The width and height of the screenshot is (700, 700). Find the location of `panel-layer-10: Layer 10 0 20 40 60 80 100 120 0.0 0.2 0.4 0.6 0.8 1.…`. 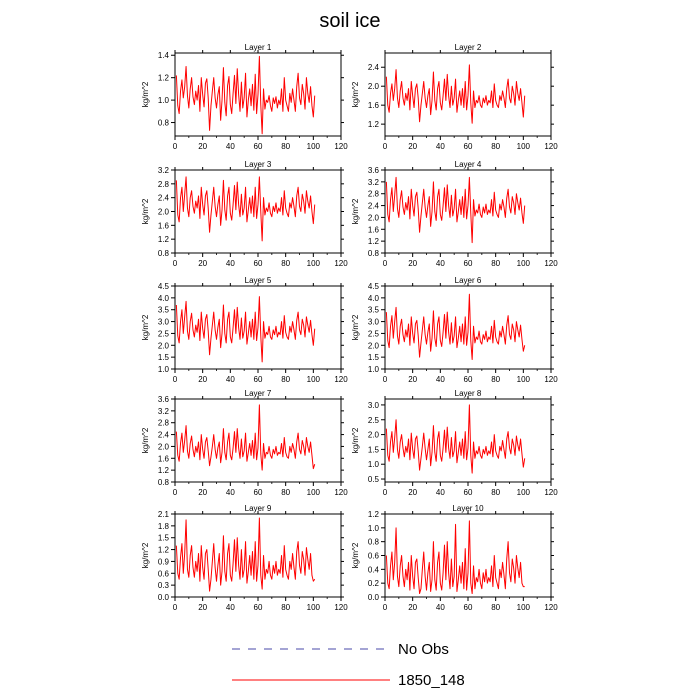

panel-layer-10: Layer 10 0 20 40 60 80 100 120 0.0 0.2 0.4 0.6 0.8 1.… is located at coordinates (454, 558).